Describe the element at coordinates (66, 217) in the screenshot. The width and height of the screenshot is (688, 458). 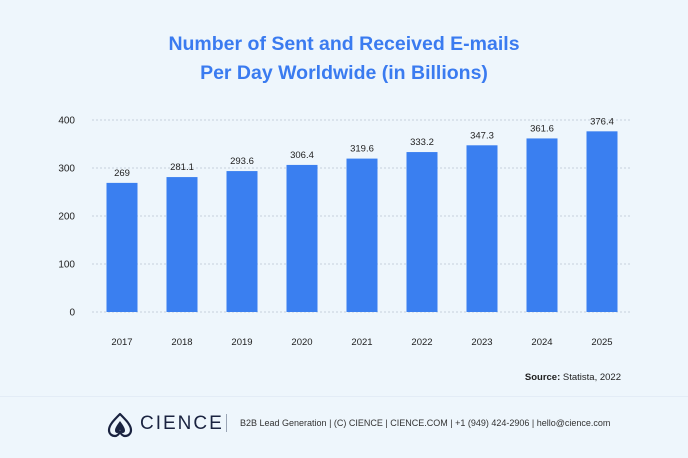
I see `y-tick-label-200: 200` at that location.